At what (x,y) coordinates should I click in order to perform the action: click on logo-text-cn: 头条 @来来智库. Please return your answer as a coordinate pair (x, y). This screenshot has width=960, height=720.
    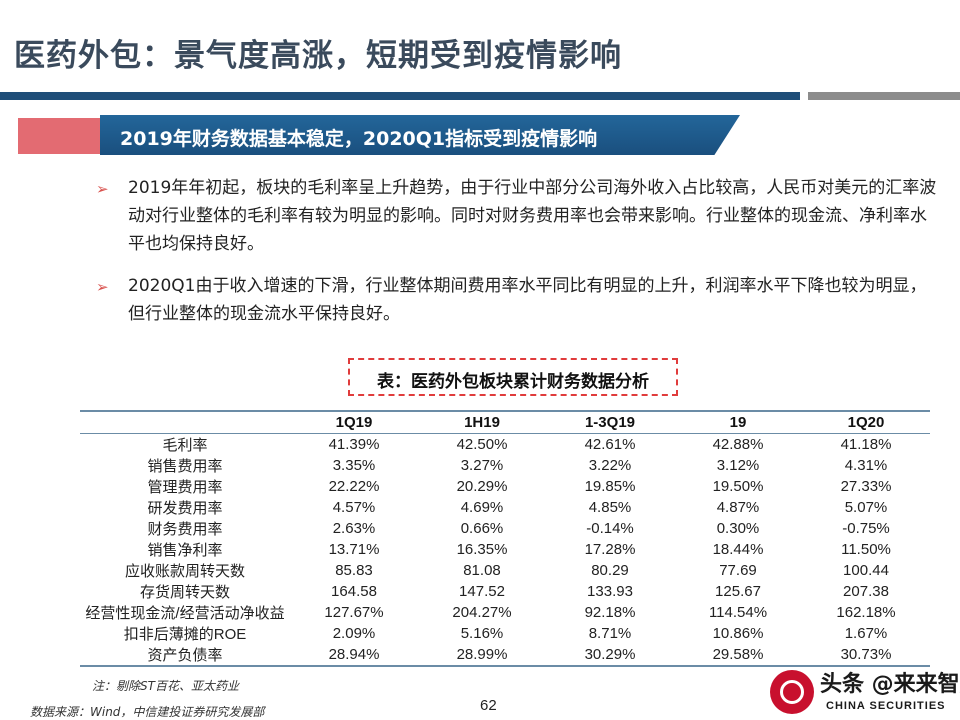
    Looking at the image, I should click on (890, 684).